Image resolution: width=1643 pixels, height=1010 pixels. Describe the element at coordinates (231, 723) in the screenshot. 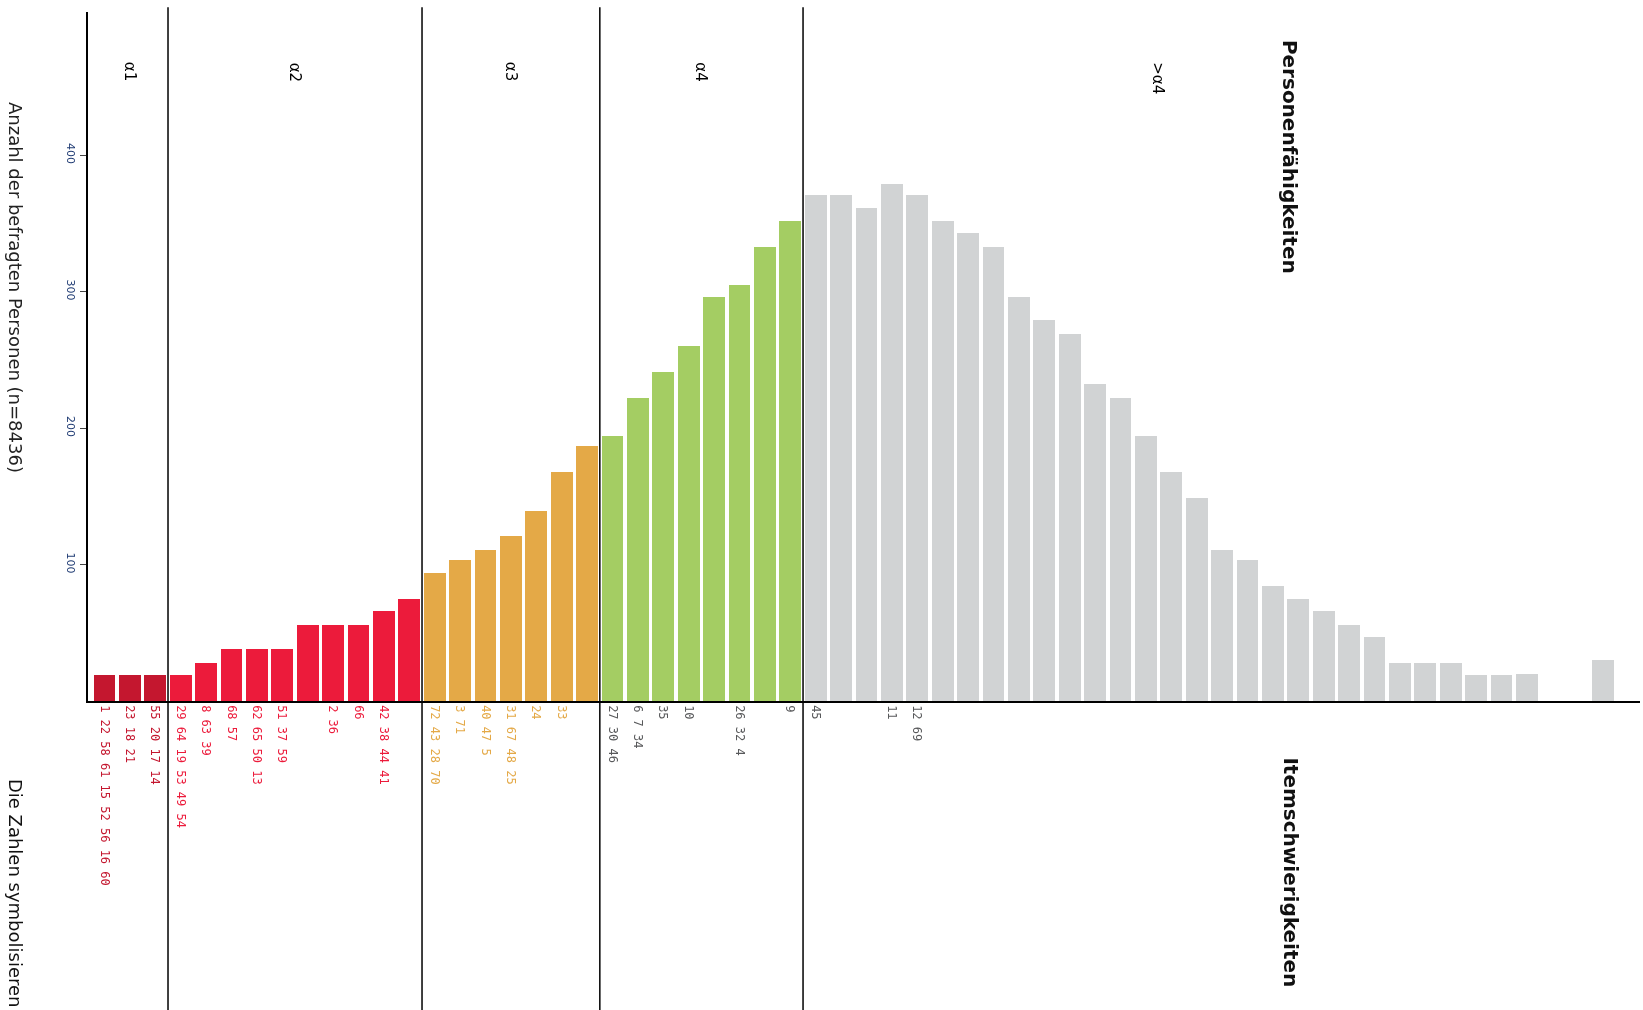

I see `x-tick-label: 68 57` at that location.